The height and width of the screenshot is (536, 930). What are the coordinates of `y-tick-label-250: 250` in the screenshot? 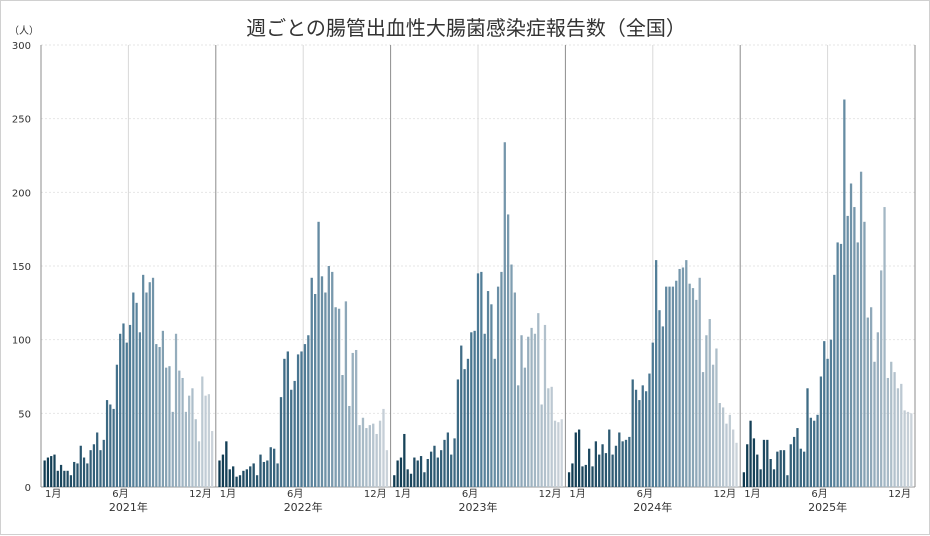 It's located at (21, 120).